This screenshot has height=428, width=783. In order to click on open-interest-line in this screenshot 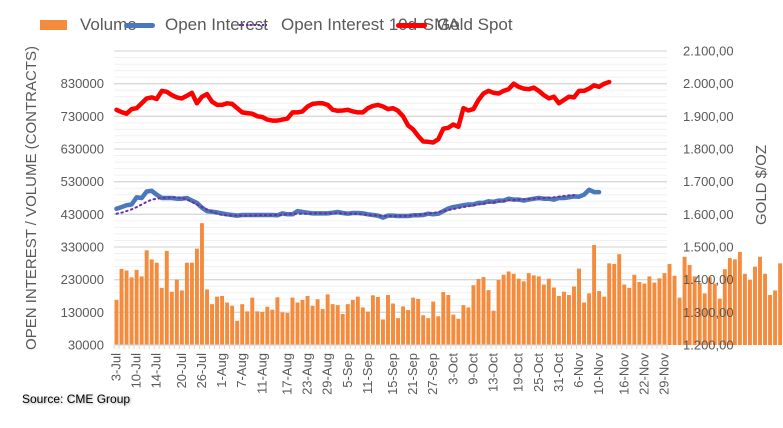, I will do `click(358, 203)`.